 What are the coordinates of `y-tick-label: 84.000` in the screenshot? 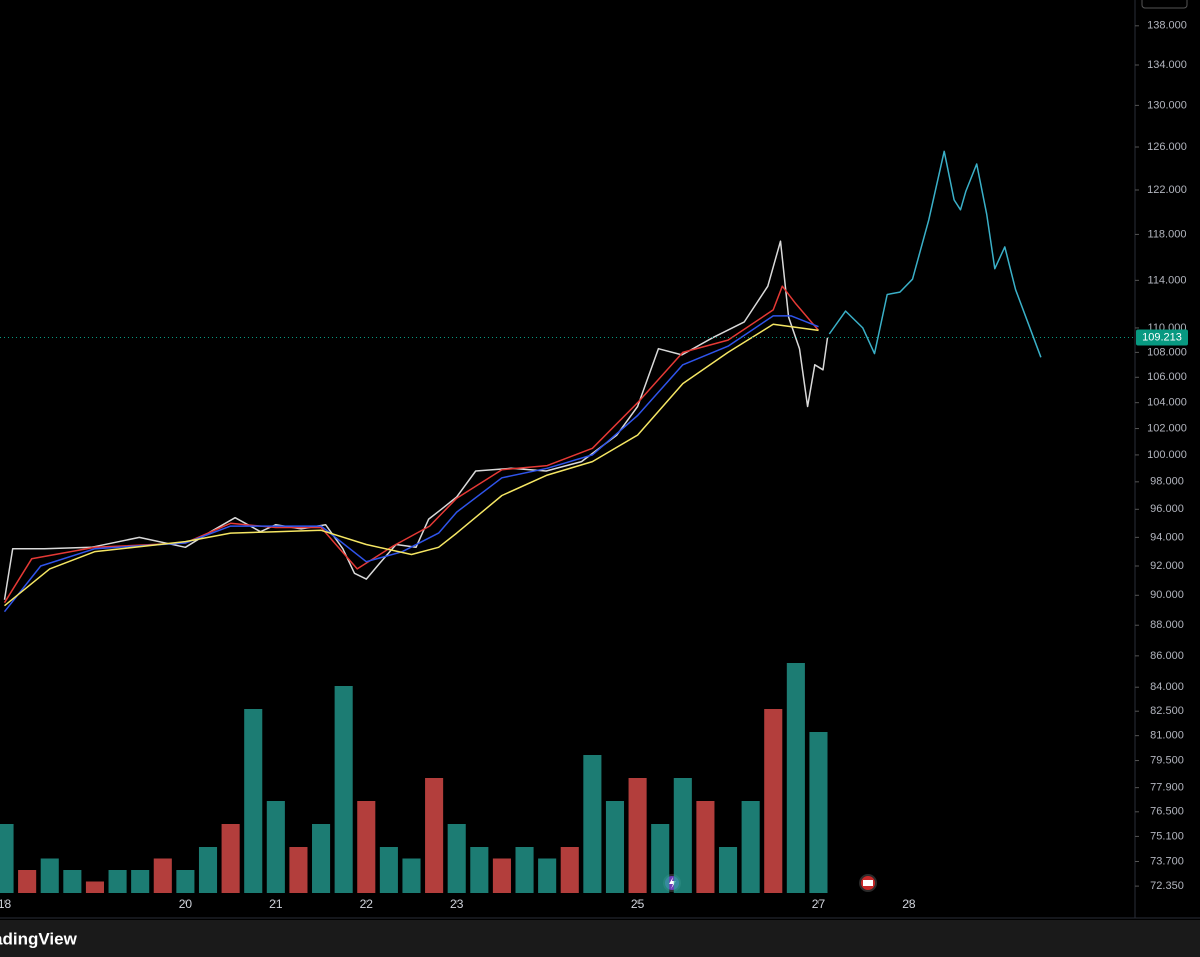 It's located at (1167, 687).